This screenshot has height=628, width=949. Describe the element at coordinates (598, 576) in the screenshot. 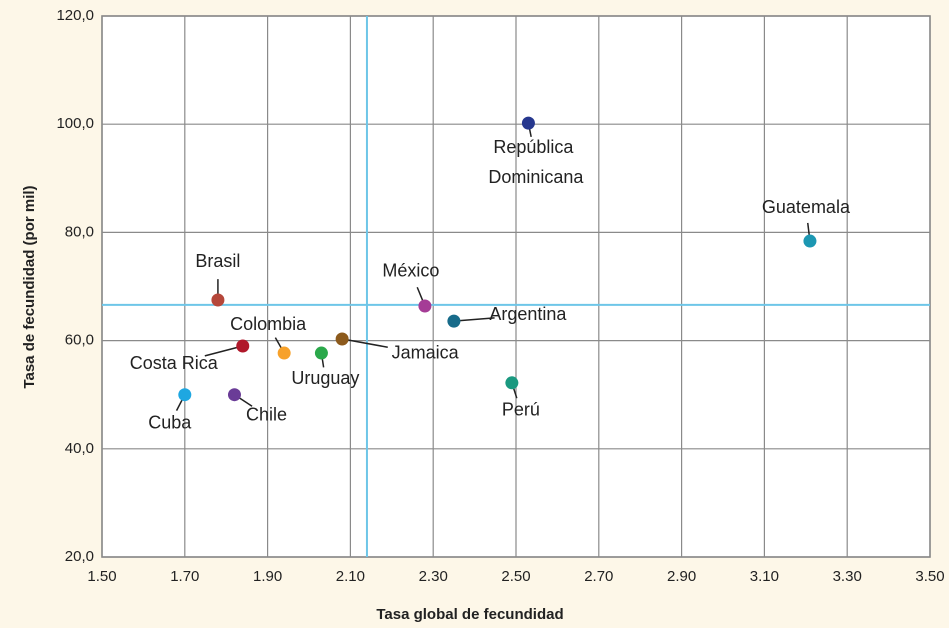

I see `x-tick-label: 2.70` at that location.